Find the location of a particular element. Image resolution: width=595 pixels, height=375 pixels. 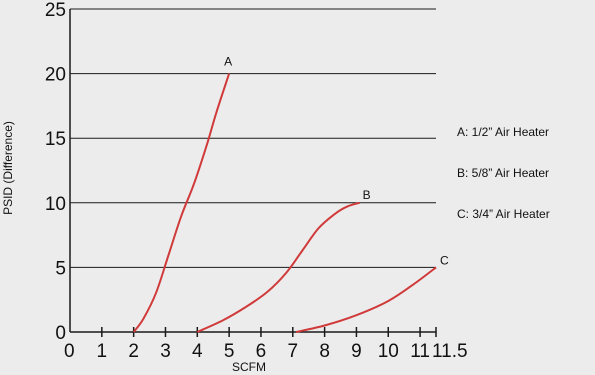

series-line-c is located at coordinates (366, 299).